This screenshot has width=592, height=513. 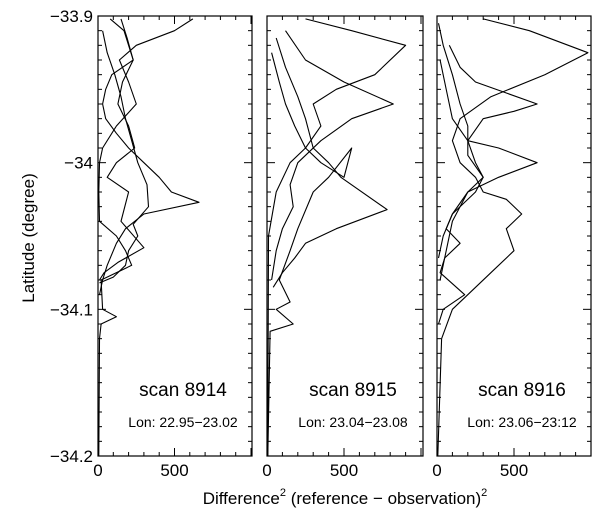 I want to click on panel-2-x-tick-label: 0, so click(x=266, y=470).